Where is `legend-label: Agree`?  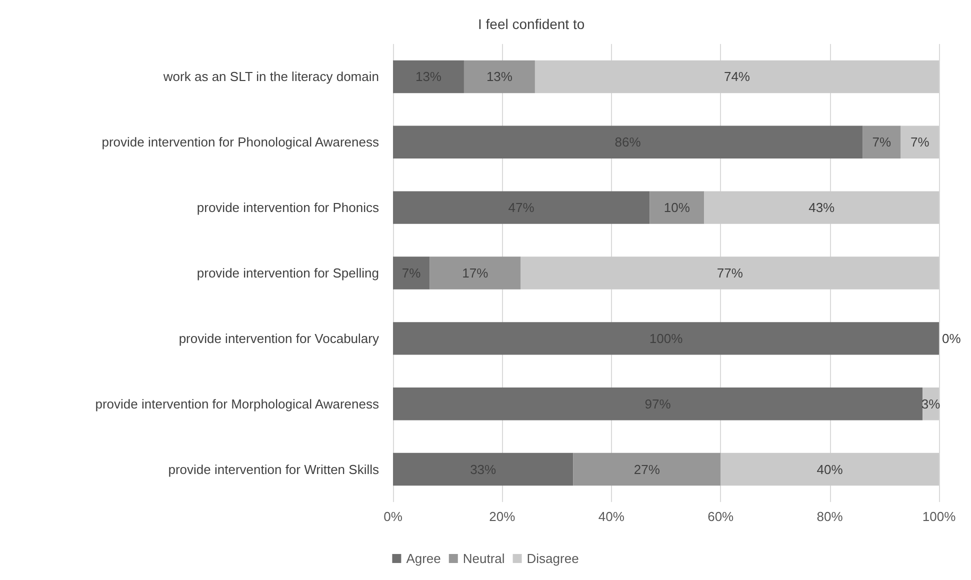 legend-label: Agree is located at coordinates (423, 558).